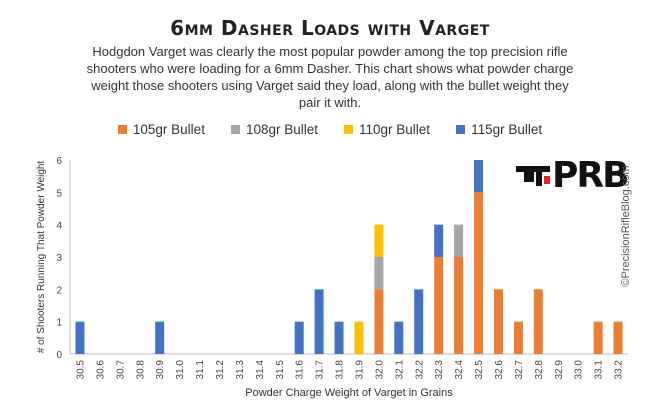  What do you see at coordinates (399, 370) in the screenshot?
I see `x-tick-label: 32.1` at bounding box center [399, 370].